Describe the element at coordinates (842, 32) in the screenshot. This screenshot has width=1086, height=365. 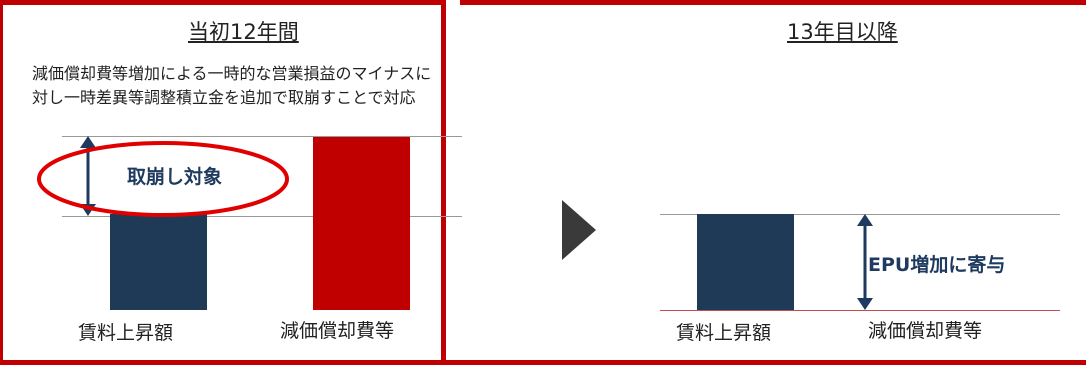
I see `right-title: 13年目以降` at that location.